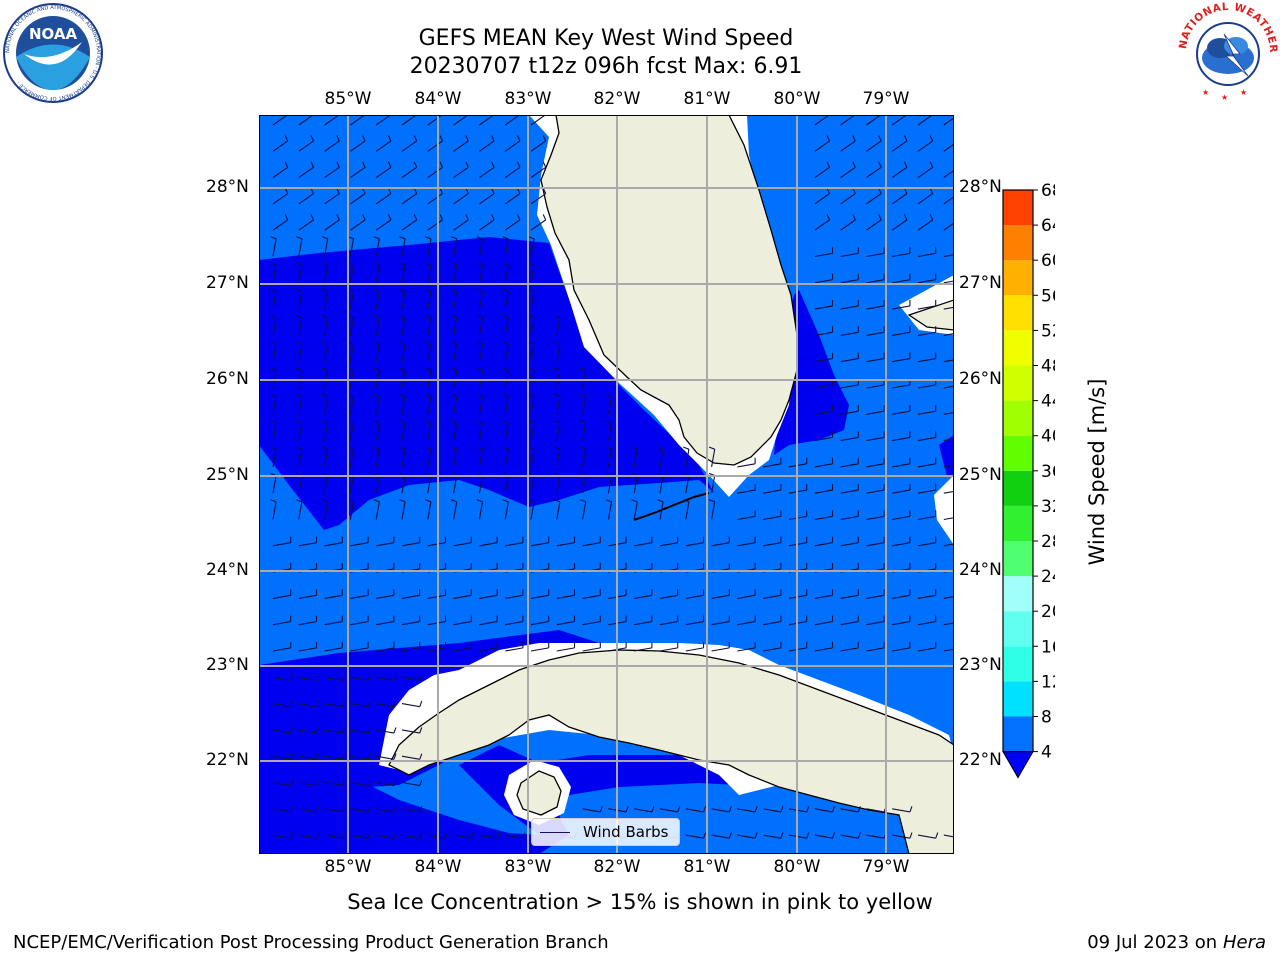 This screenshot has width=1280, height=960. I want to click on colorbar: 48121620242832364044485256606468, so click(1028, 480).